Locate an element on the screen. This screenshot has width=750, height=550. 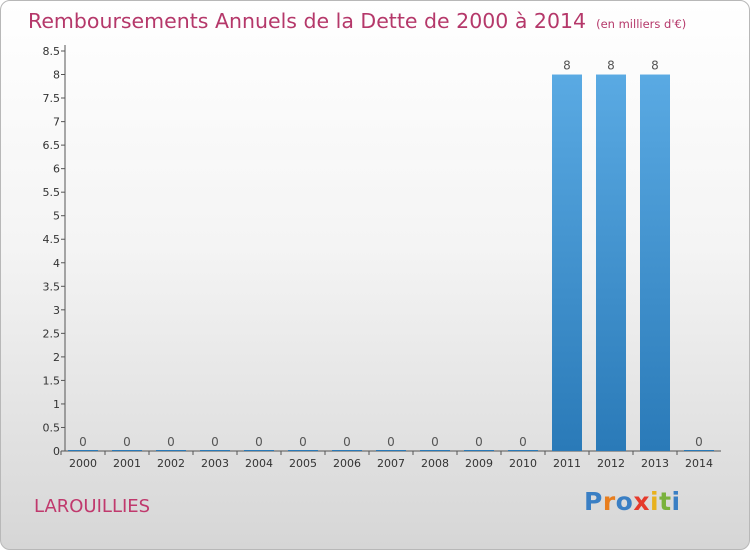
logo-letter: t is located at coordinates (665, 501).